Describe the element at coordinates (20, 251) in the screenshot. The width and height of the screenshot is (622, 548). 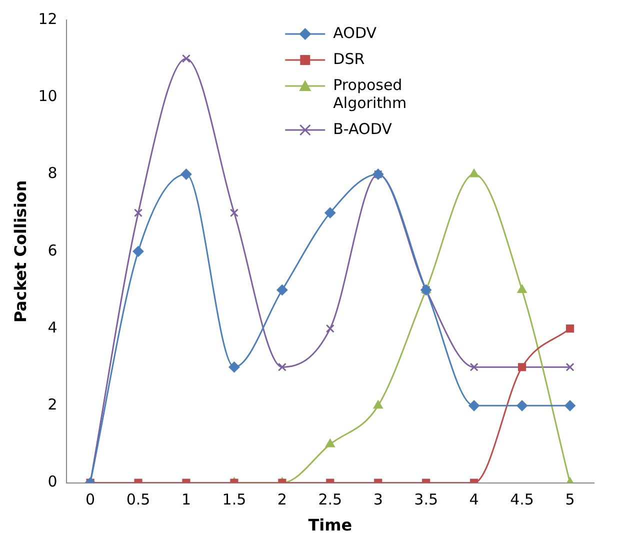
I see `y-axis-title: Packet Collision` at that location.